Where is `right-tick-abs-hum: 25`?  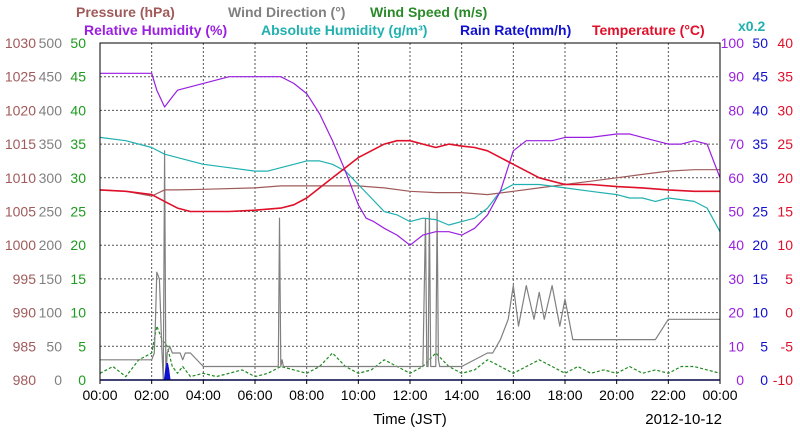 right-tick-abs-hum: 25 is located at coordinates (760, 212).